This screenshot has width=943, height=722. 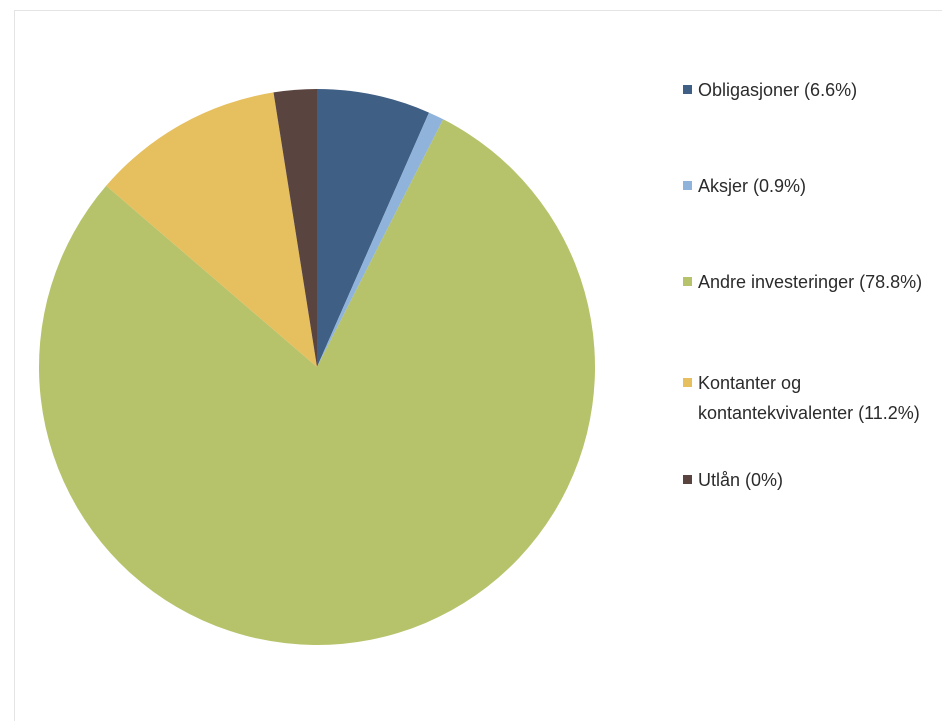 What do you see at coordinates (809, 398) in the screenshot?
I see `legend-label: Kontanter og kontantekvivalenter (11.2%)` at bounding box center [809, 398].